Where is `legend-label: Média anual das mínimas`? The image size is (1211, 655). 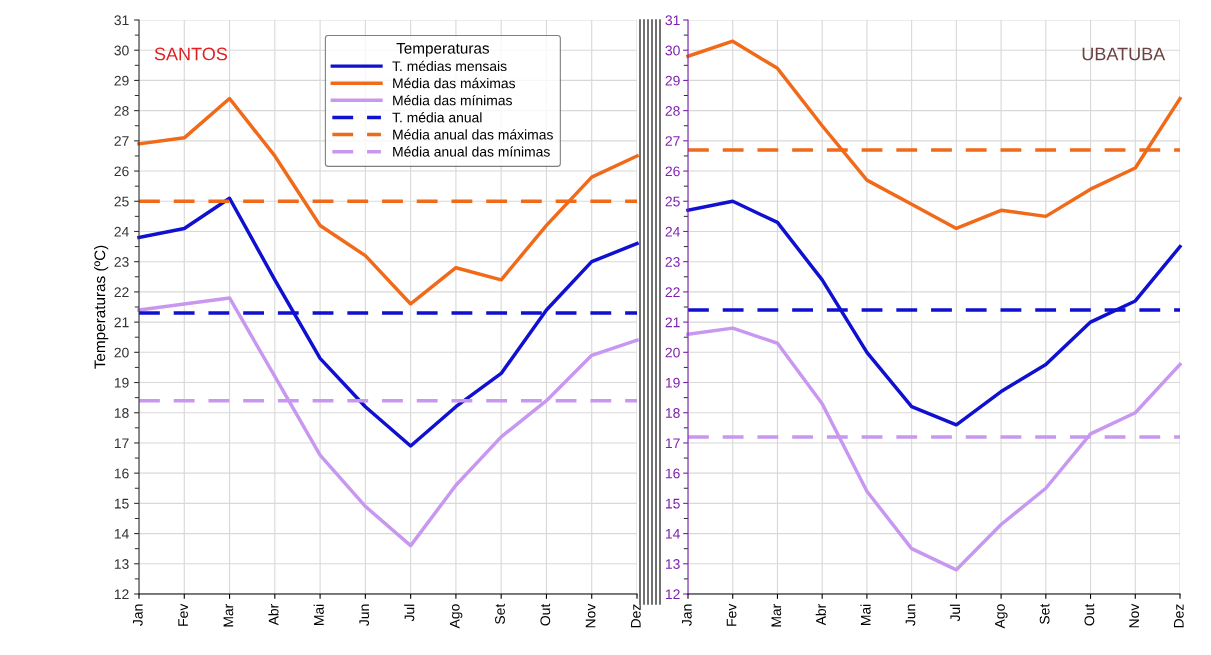 legend-label: Média anual das mínimas is located at coordinates (471, 151).